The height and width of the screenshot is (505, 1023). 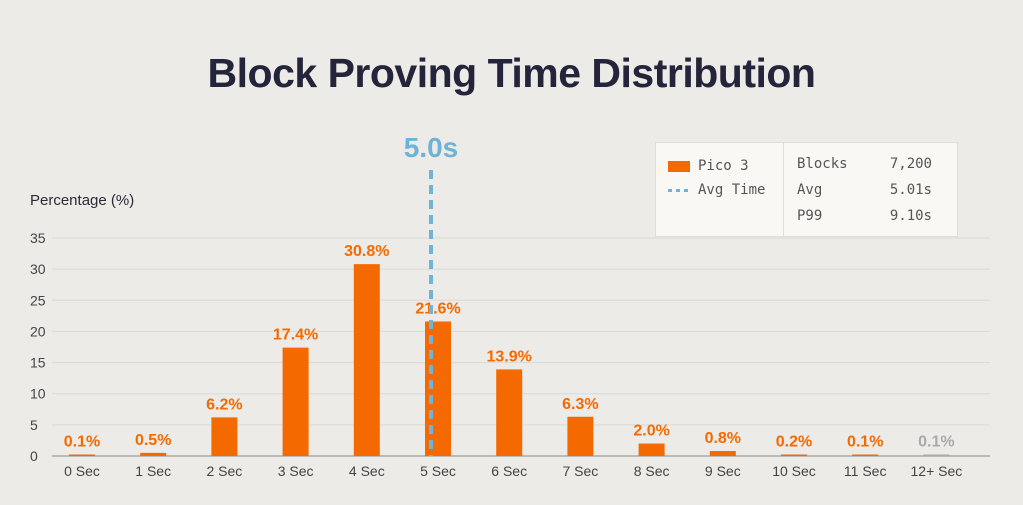 What do you see at coordinates (34, 425) in the screenshot?
I see `y-tick-label: 5` at bounding box center [34, 425].